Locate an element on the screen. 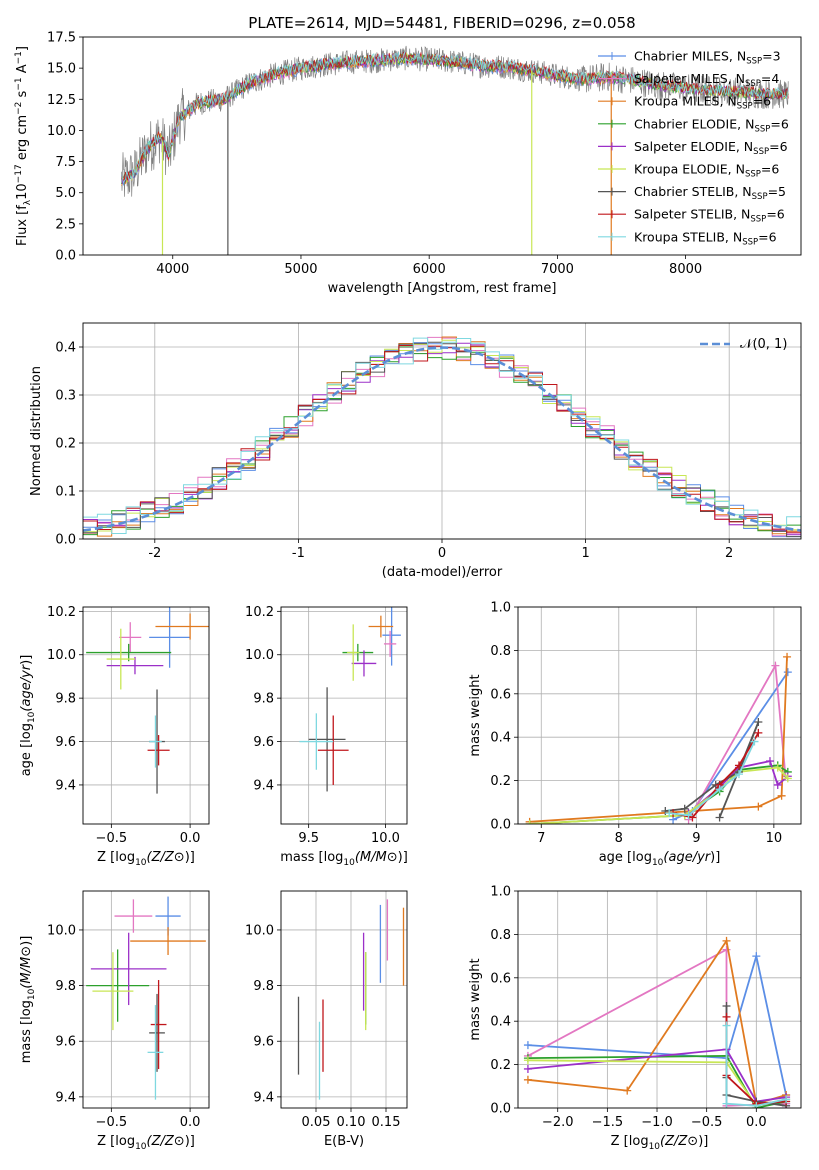  mass_age-points is located at coordinates (350, 699).